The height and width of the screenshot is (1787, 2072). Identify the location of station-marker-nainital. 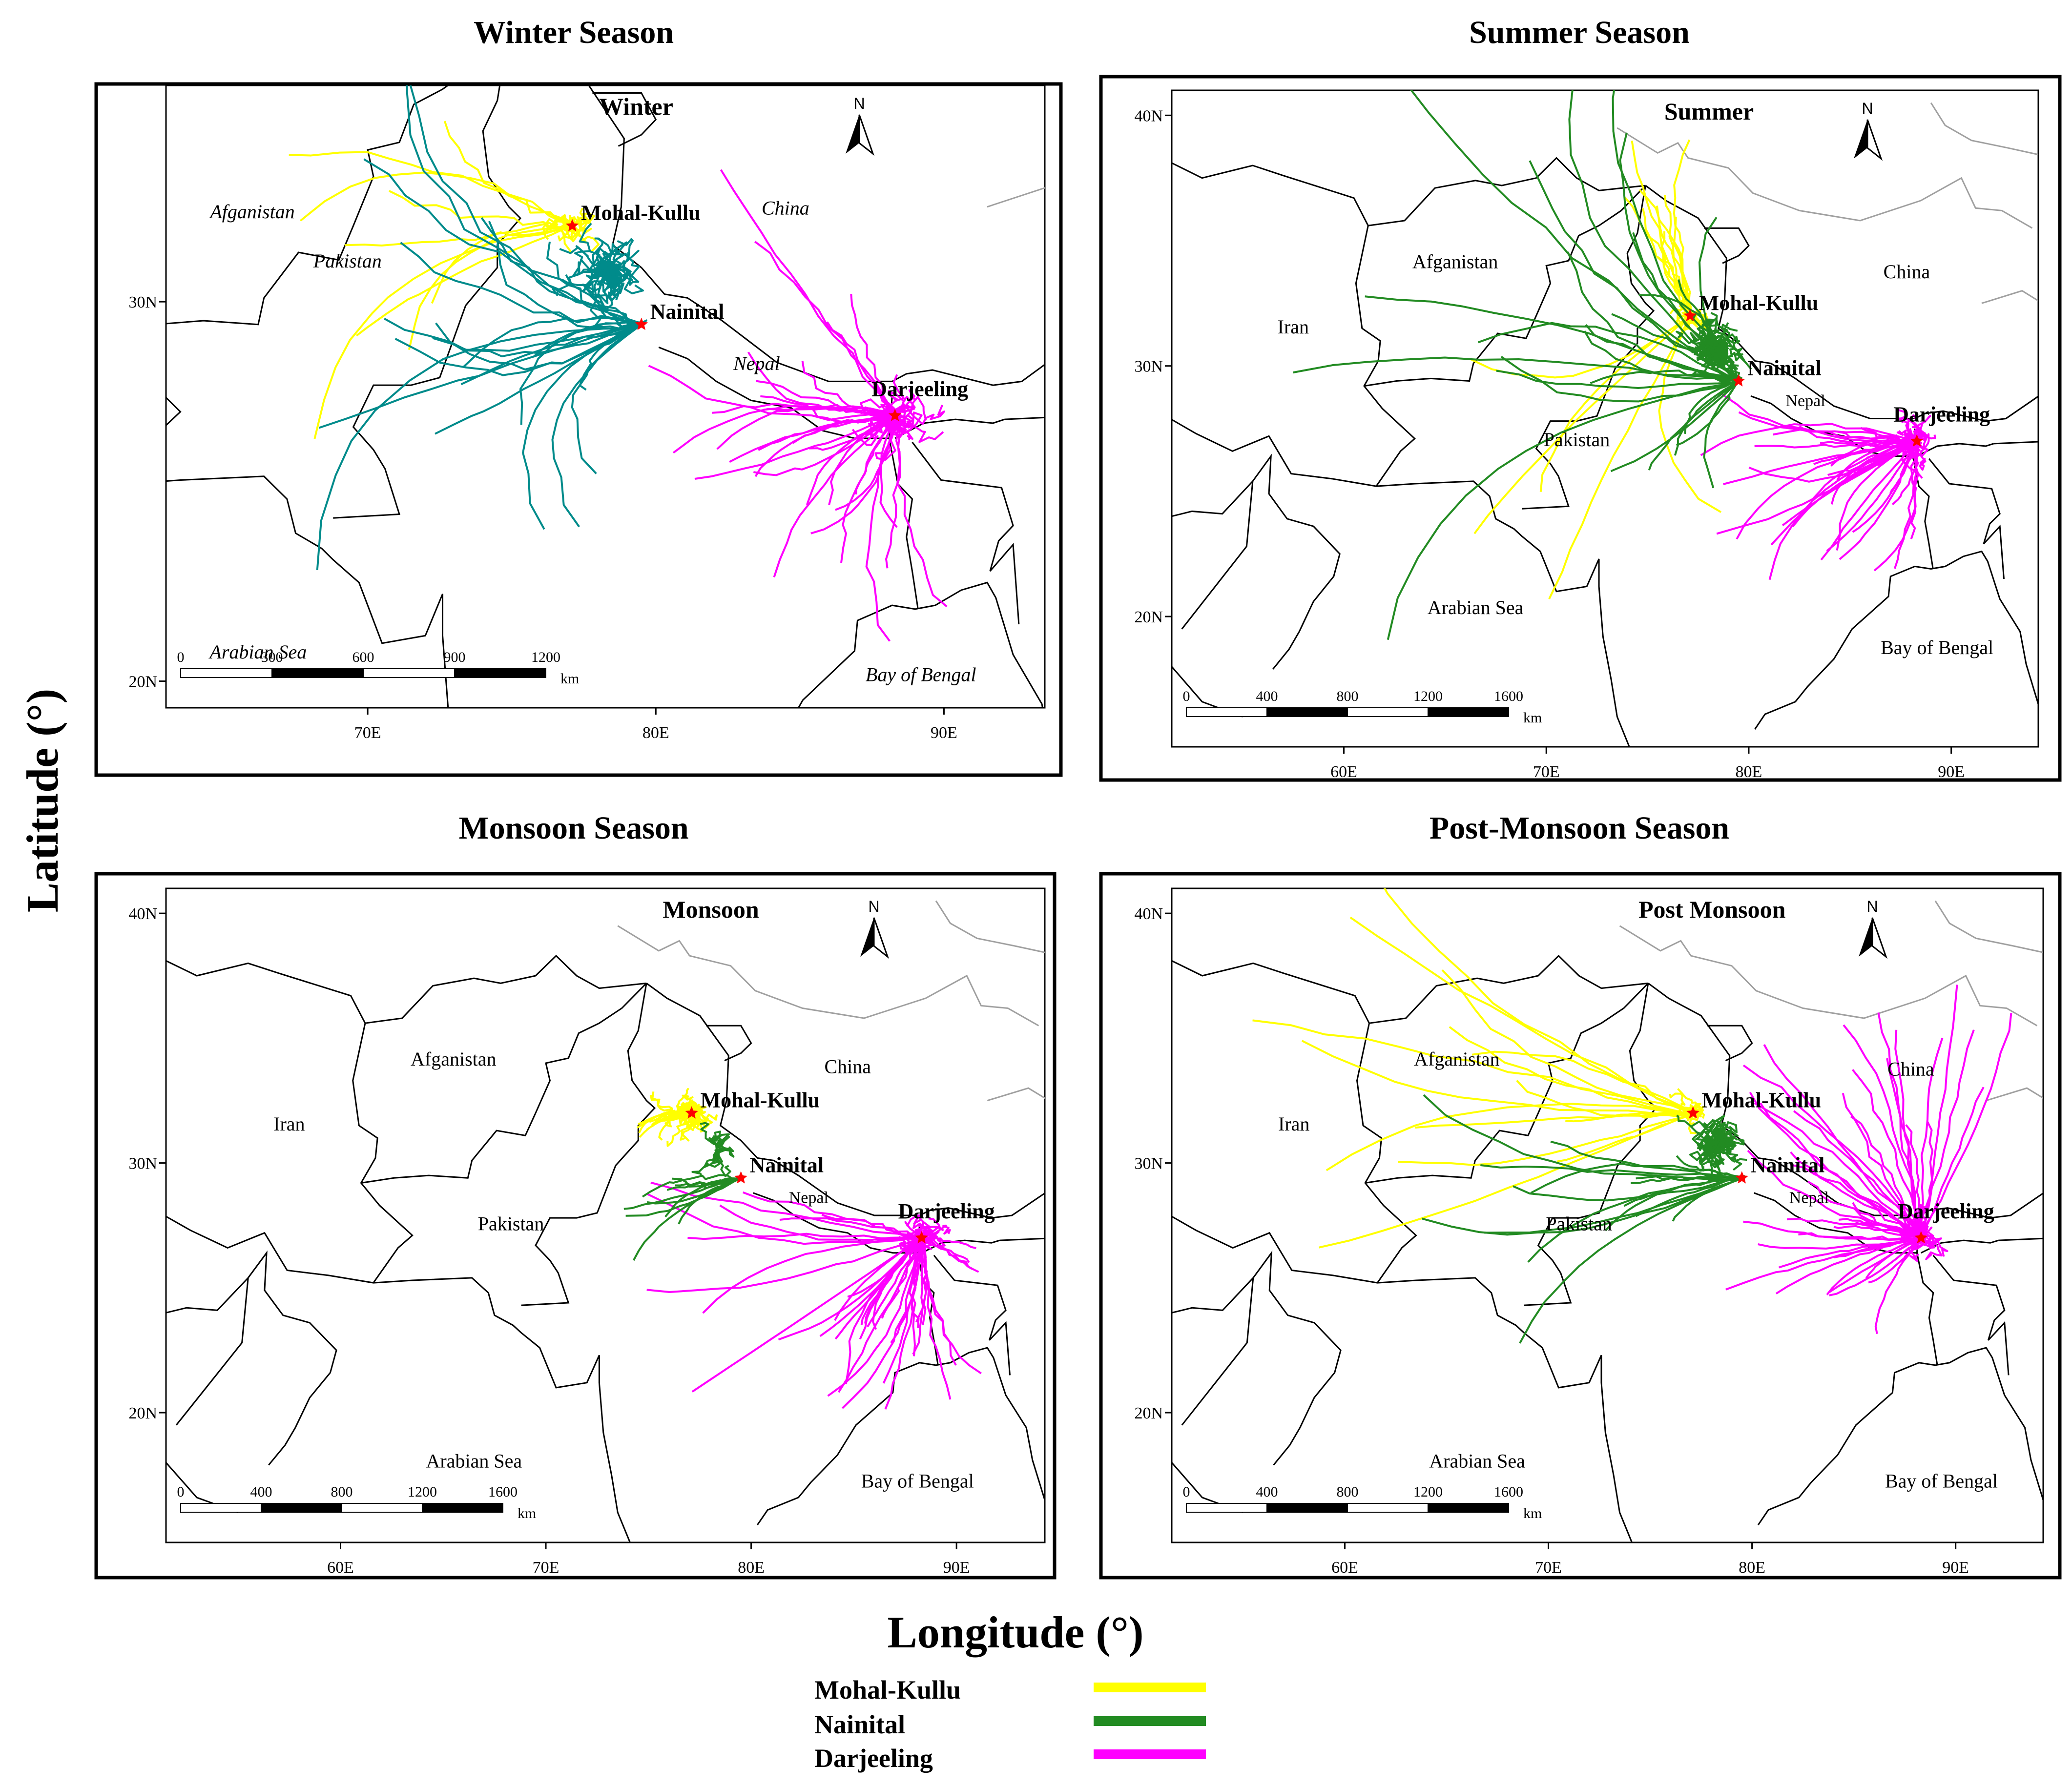
(1738, 380).